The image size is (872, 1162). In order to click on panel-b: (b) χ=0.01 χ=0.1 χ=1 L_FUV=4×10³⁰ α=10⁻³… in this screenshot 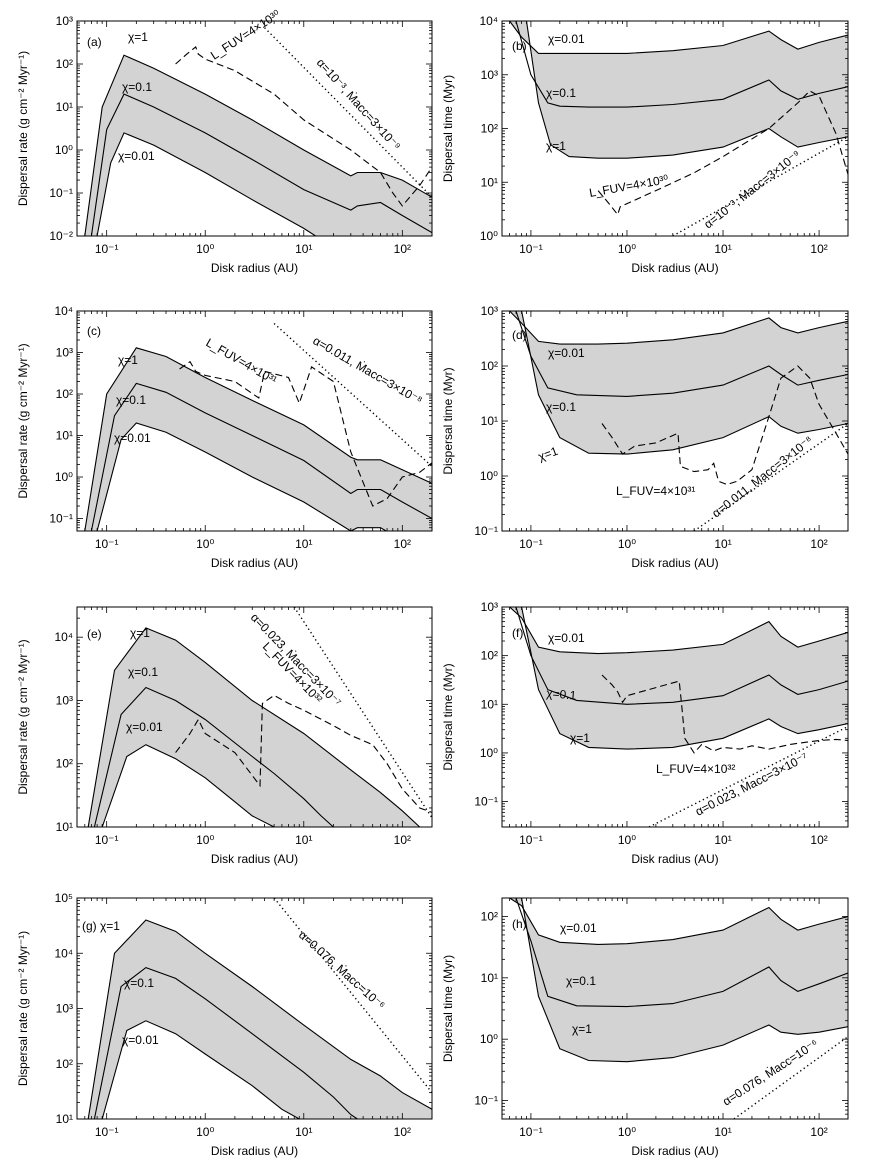, I will do `click(645, 144)`.